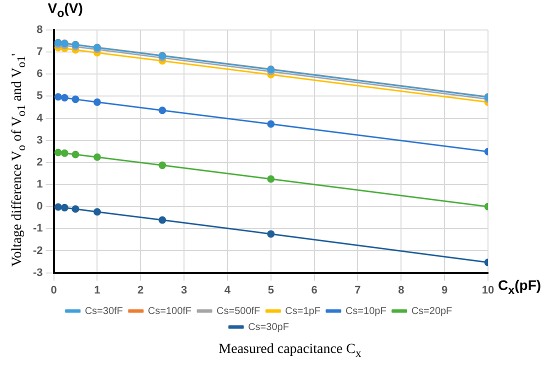 The width and height of the screenshot is (550, 368). I want to click on x-tick-label: 6, so click(314, 290).